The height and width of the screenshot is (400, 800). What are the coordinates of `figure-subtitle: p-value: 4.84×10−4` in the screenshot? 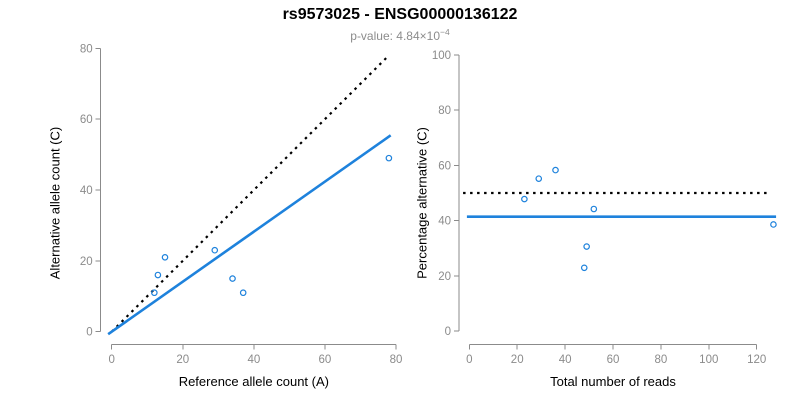 It's located at (400, 35).